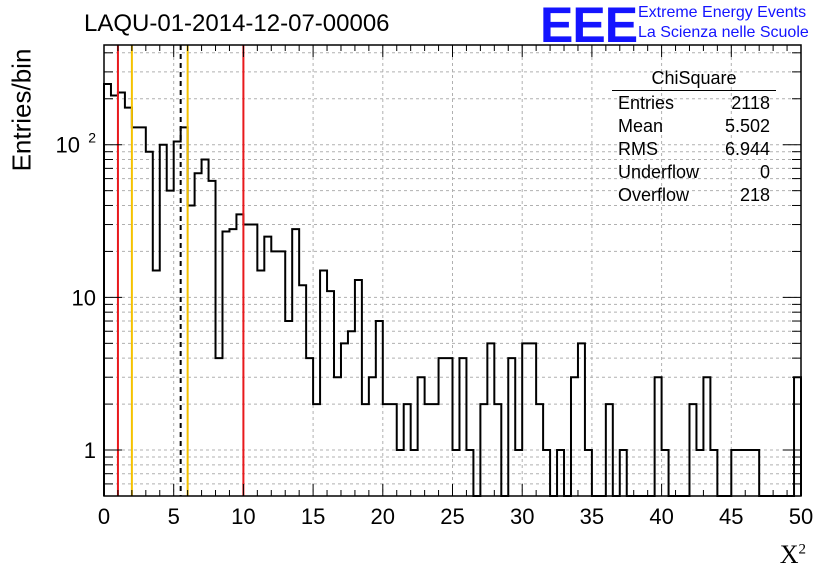 Image resolution: width=836 pixels, height=572 pixels. Describe the element at coordinates (522, 516) in the screenshot. I see `x-tick-label: 30` at that location.